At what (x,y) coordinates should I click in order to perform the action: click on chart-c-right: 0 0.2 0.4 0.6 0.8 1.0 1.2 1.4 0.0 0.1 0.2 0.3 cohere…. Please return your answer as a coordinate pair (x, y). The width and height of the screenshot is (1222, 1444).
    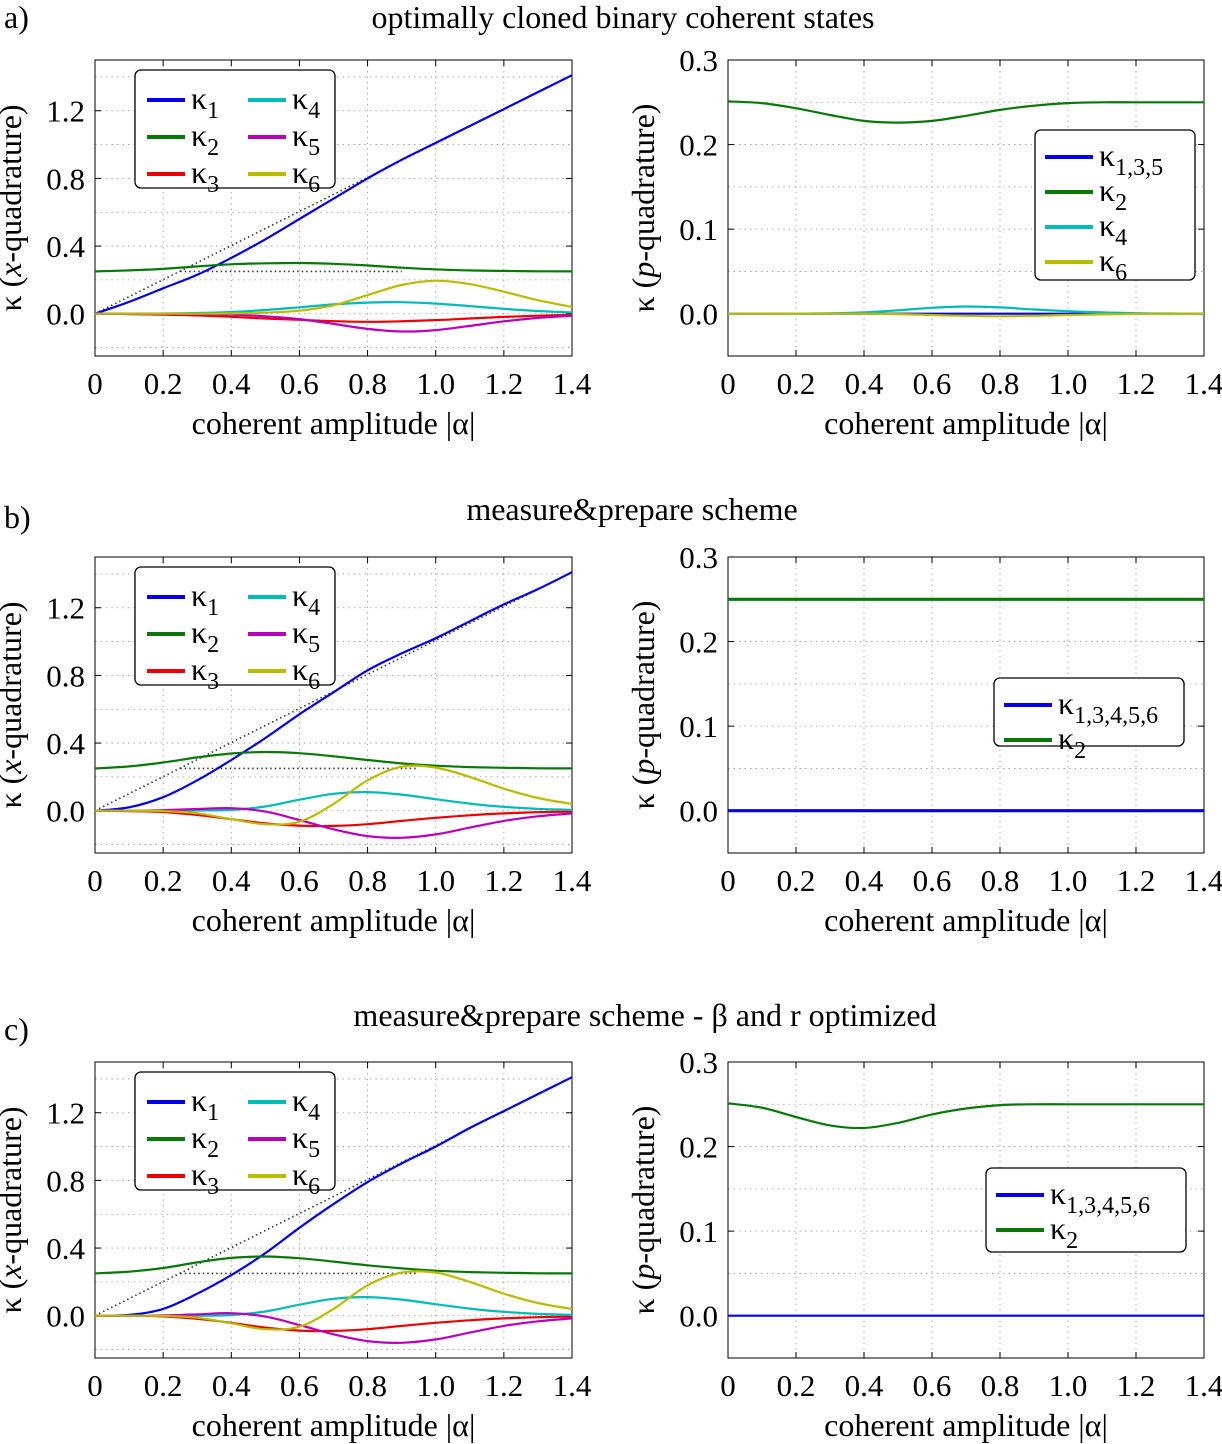
    Looking at the image, I should click on (923, 1244).